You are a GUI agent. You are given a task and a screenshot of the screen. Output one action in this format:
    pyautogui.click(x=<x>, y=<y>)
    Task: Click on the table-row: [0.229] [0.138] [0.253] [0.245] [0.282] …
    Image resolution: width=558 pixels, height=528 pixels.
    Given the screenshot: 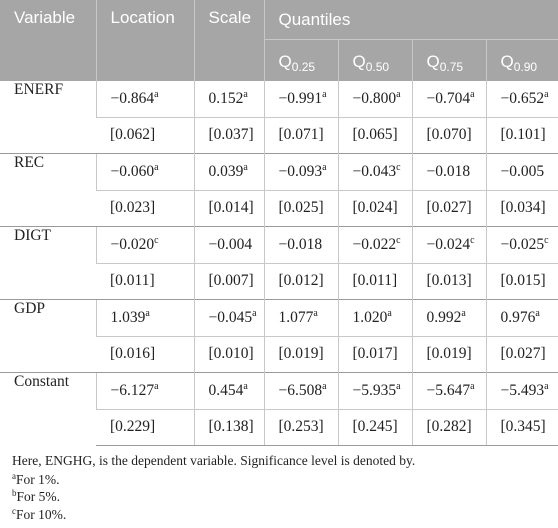 What is the action you would take?
    pyautogui.click(x=279, y=427)
    